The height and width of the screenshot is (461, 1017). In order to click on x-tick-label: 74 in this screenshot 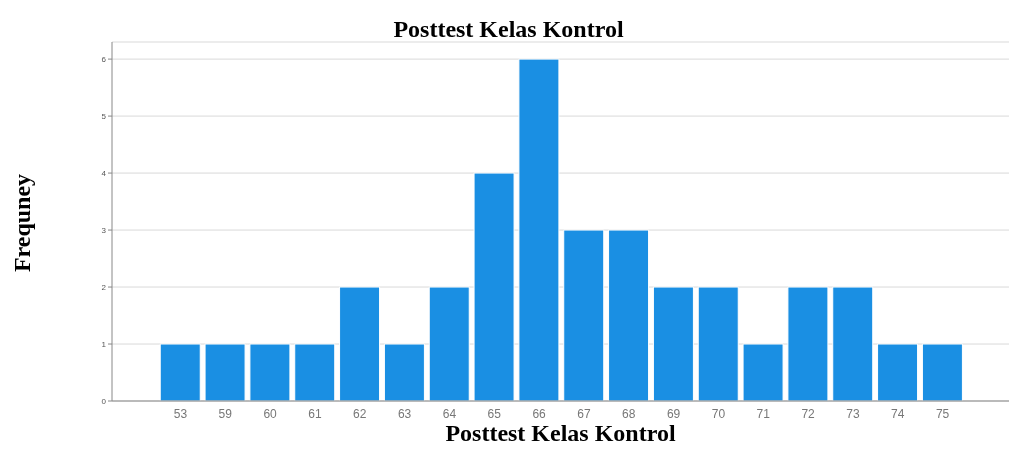, I will do `click(898, 413)`.